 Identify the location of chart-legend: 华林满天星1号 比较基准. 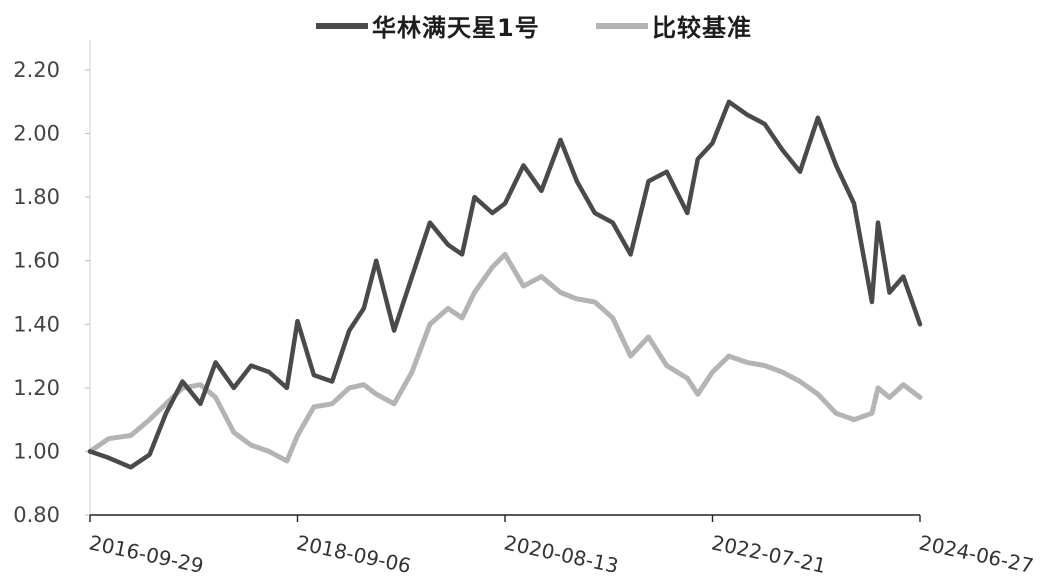
(523, 23).